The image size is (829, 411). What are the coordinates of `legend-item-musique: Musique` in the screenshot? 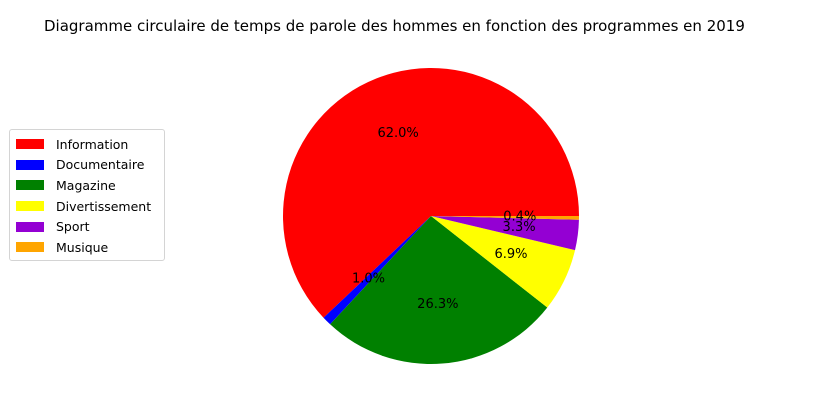 It's located at (87, 247).